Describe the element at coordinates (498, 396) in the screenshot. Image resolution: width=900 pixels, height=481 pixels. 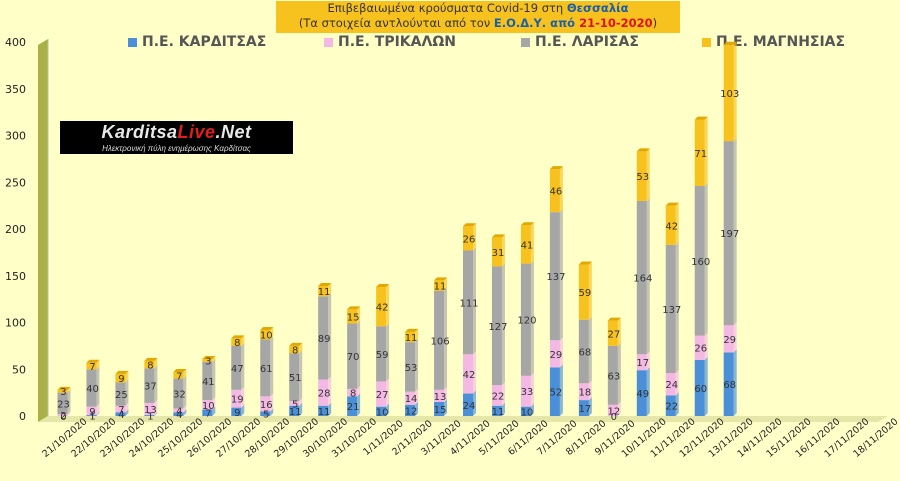
I see `data-label: 22` at that location.